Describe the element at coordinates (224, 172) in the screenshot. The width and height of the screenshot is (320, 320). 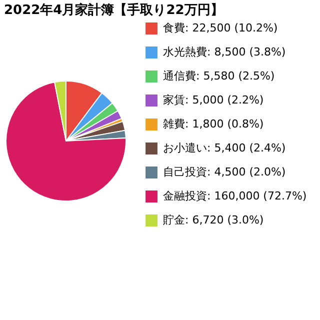
I see `legend-label: 自己投資: 4,500 (2.0%)` at that location.